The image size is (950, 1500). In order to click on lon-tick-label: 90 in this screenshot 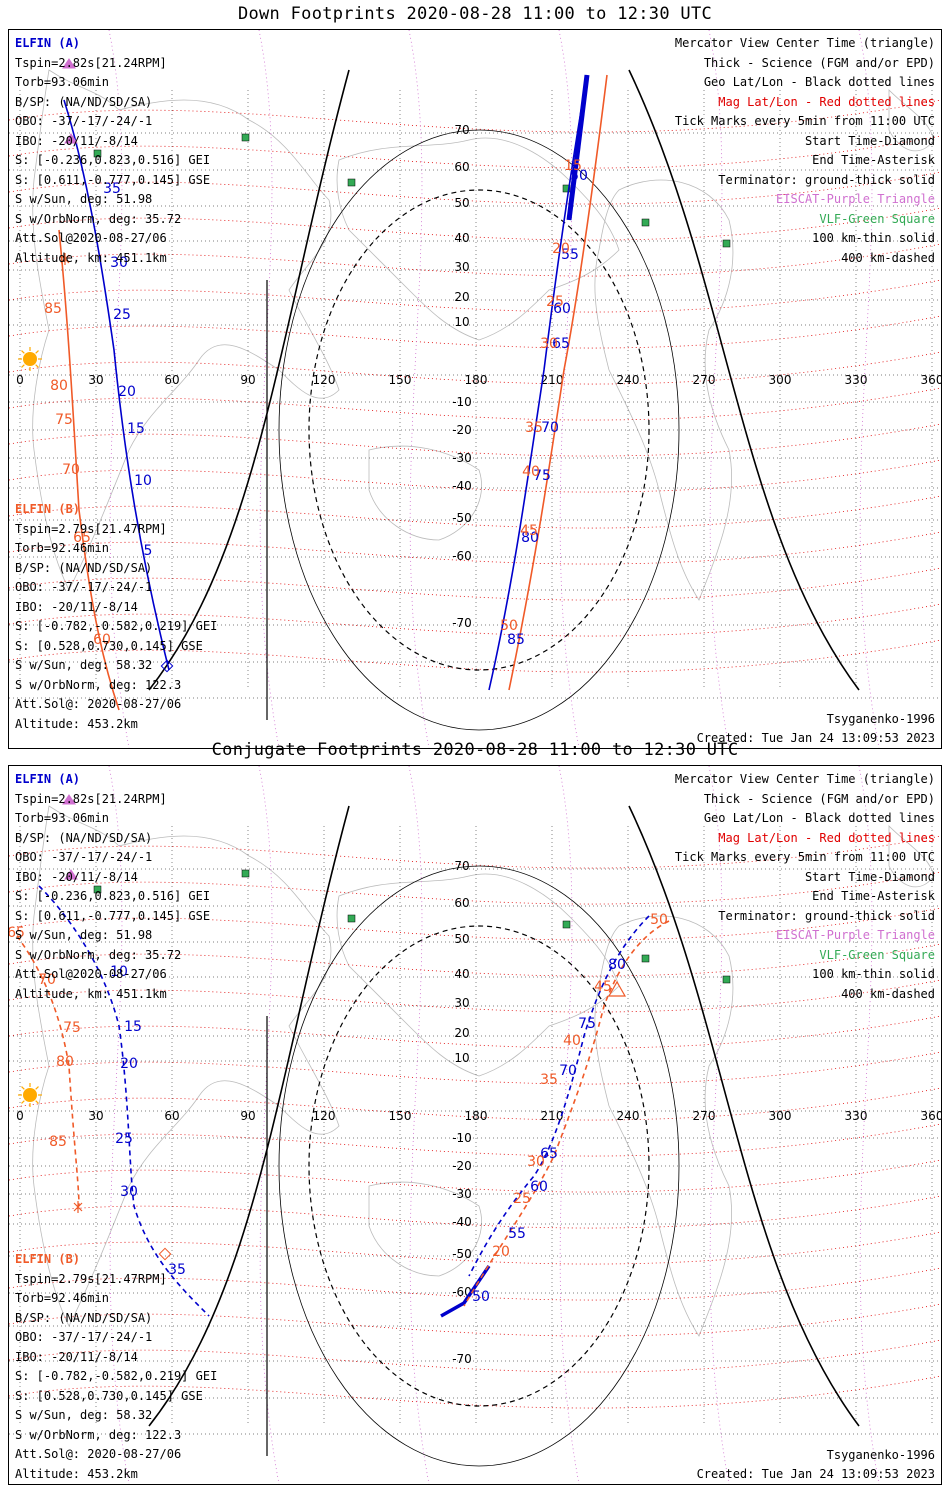, I will do `click(247, 380)`.